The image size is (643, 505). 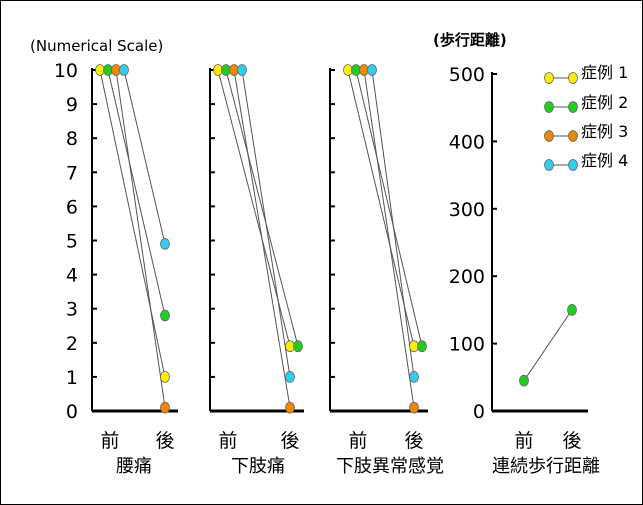 I want to click on legend-label: 症例 4, so click(x=604, y=160).